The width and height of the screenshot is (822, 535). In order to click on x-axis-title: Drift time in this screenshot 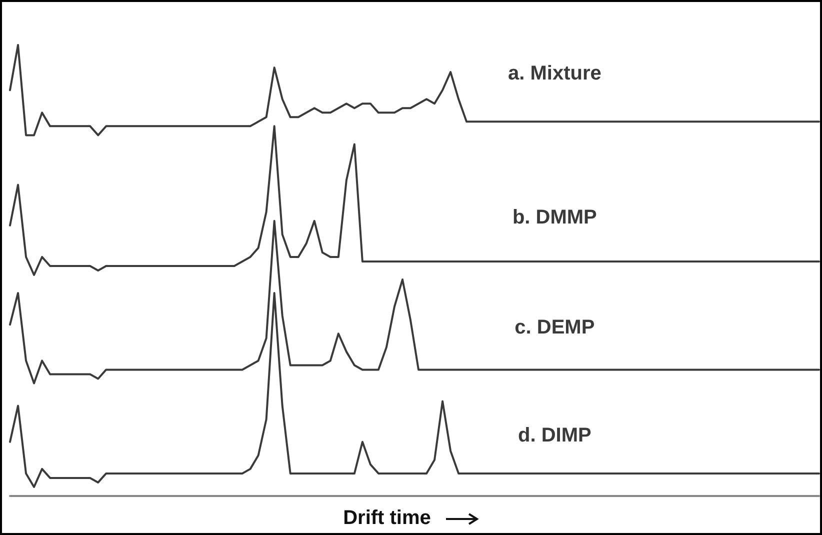, I will do `click(387, 518)`.